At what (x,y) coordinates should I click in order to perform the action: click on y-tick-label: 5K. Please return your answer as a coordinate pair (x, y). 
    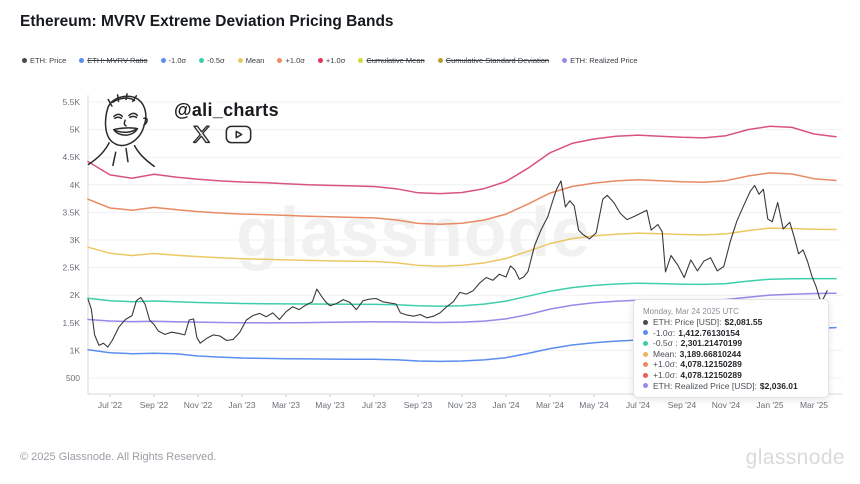
    Looking at the image, I should click on (75, 130).